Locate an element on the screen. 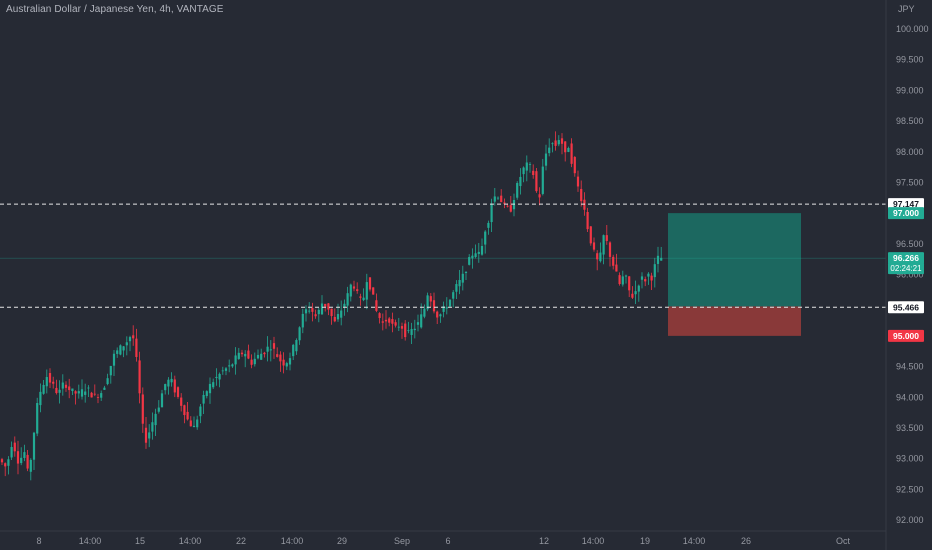  x-tick-label: 26 is located at coordinates (746, 541).